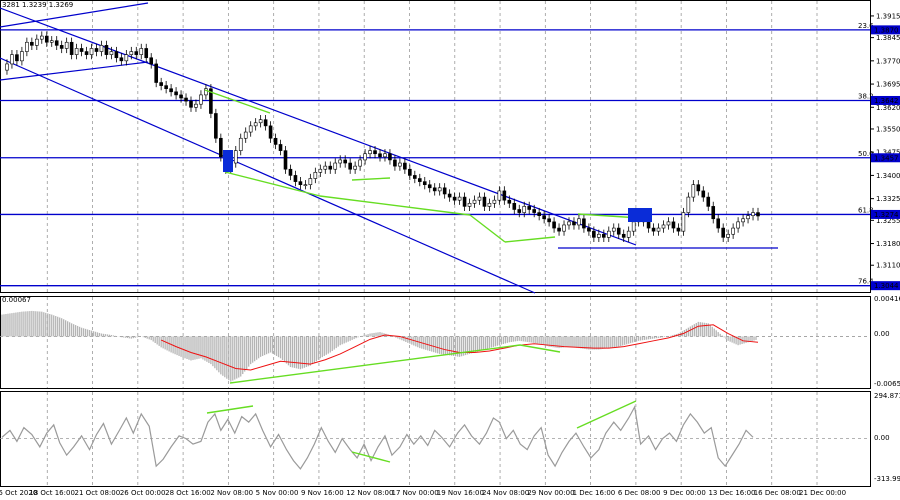 The image size is (900, 500). I want to click on price-tick-label: 1.3475, so click(888, 153).